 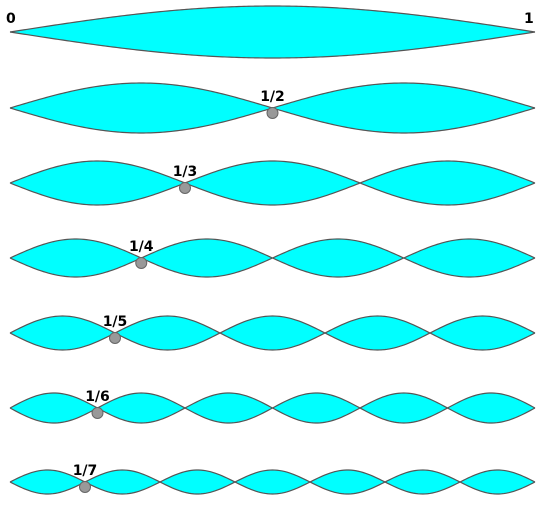 What do you see at coordinates (85, 471) in the screenshot?
I see `node-label-7: 1/7` at bounding box center [85, 471].